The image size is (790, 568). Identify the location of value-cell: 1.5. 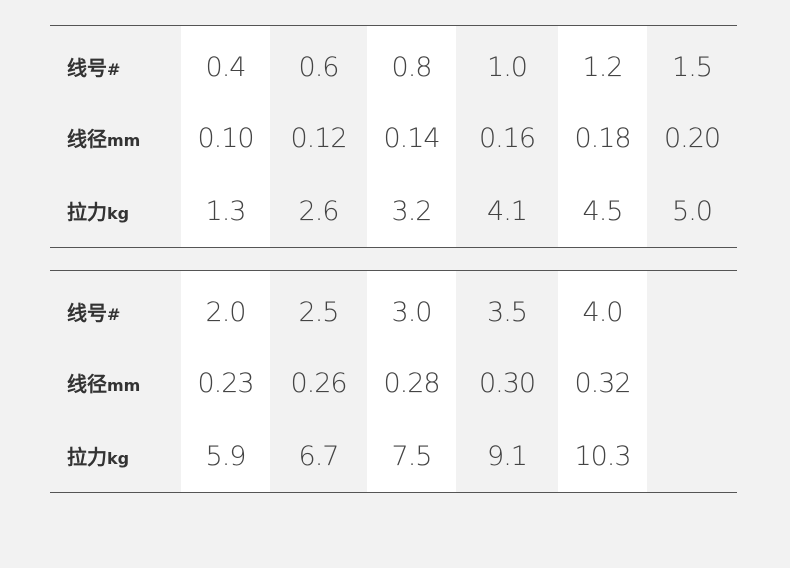
(692, 67).